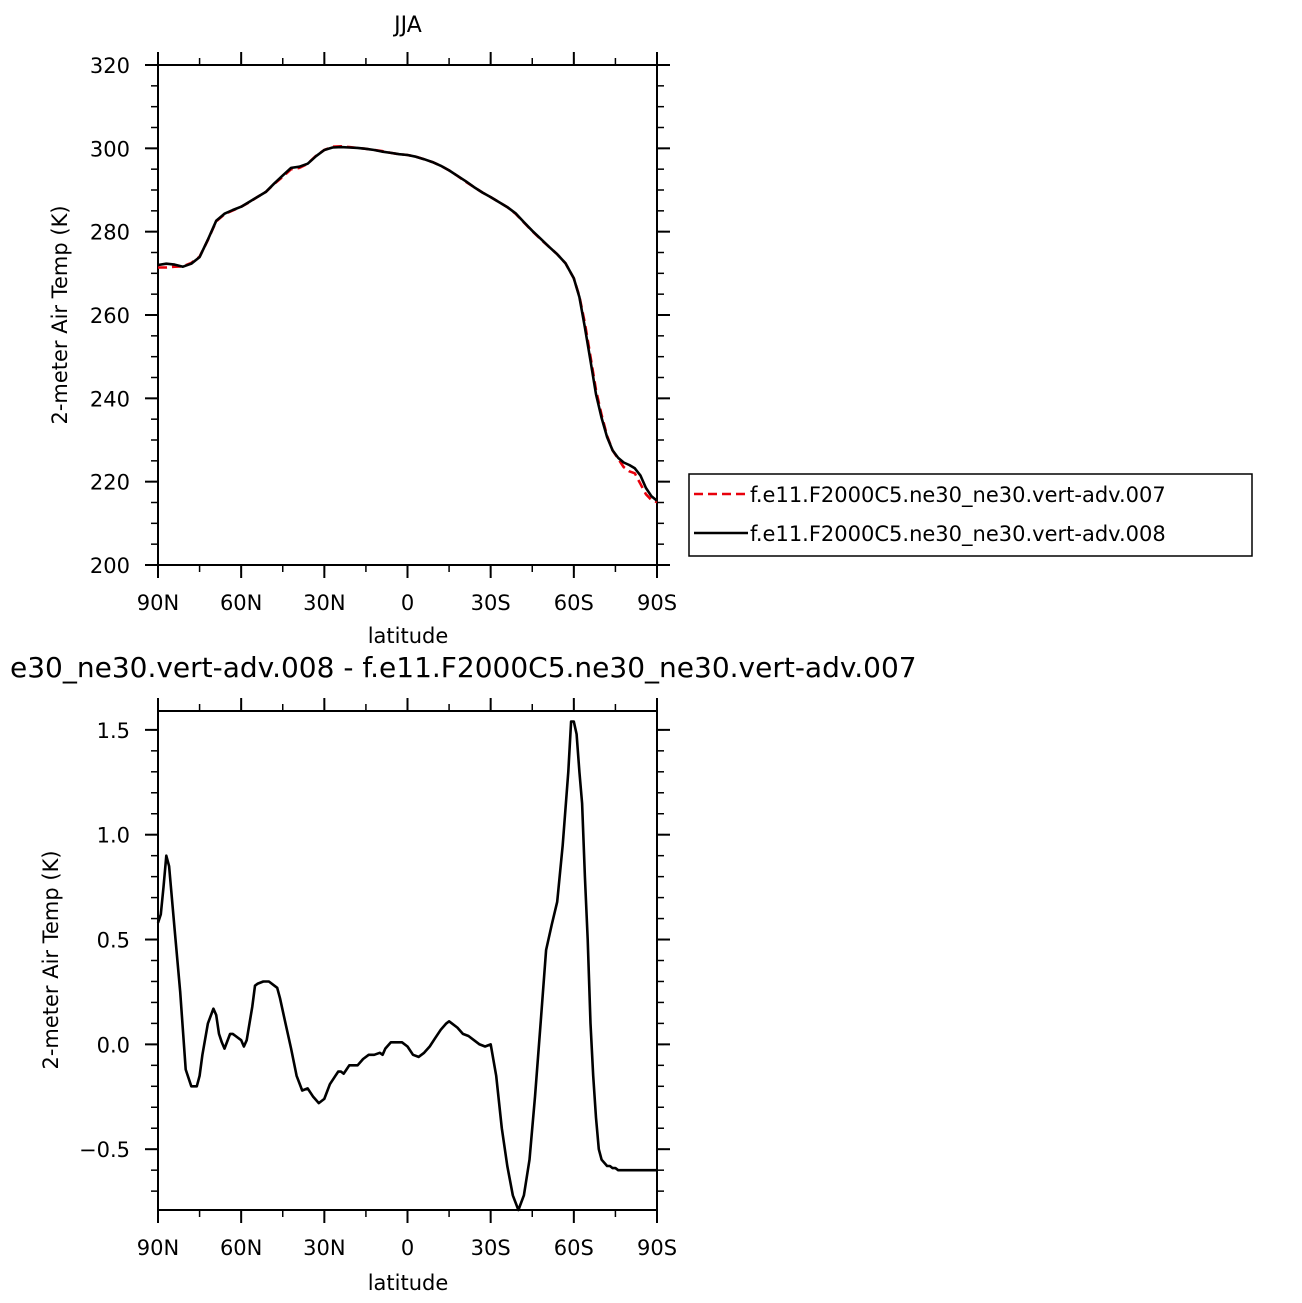 This screenshot has height=1303, width=1302. I want to click on y-tick-label: 1.0, so click(113, 836).